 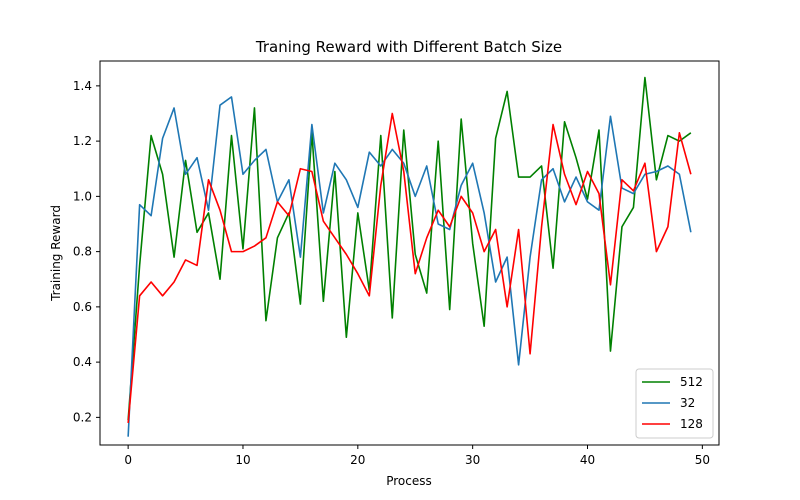 I want to click on y-tick-label: 0.6, so click(x=82, y=307).